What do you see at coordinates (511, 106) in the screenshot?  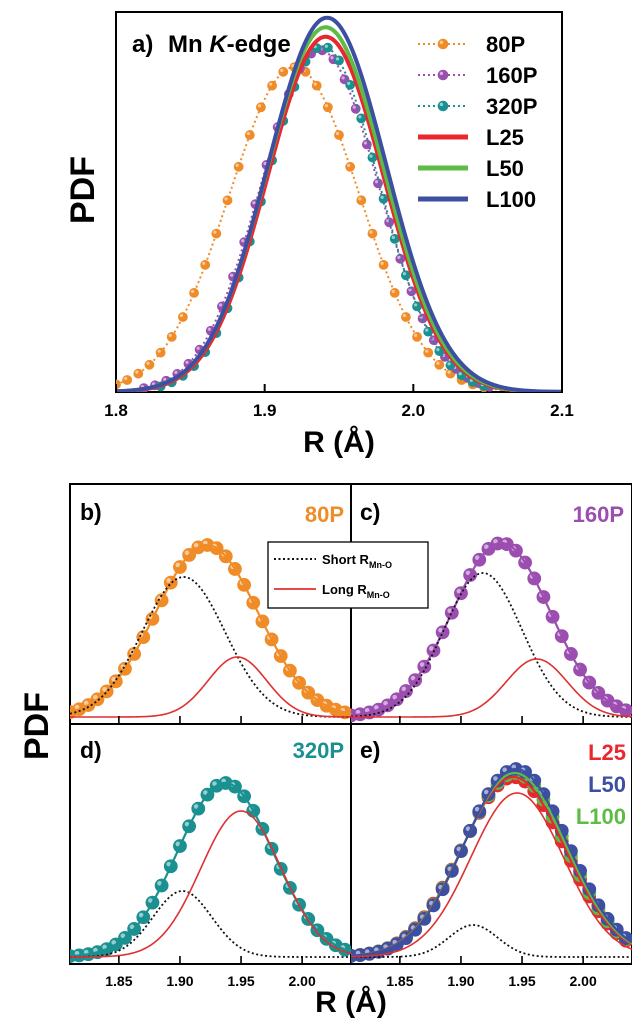 I see `legend-320p-label: 320P` at bounding box center [511, 106].